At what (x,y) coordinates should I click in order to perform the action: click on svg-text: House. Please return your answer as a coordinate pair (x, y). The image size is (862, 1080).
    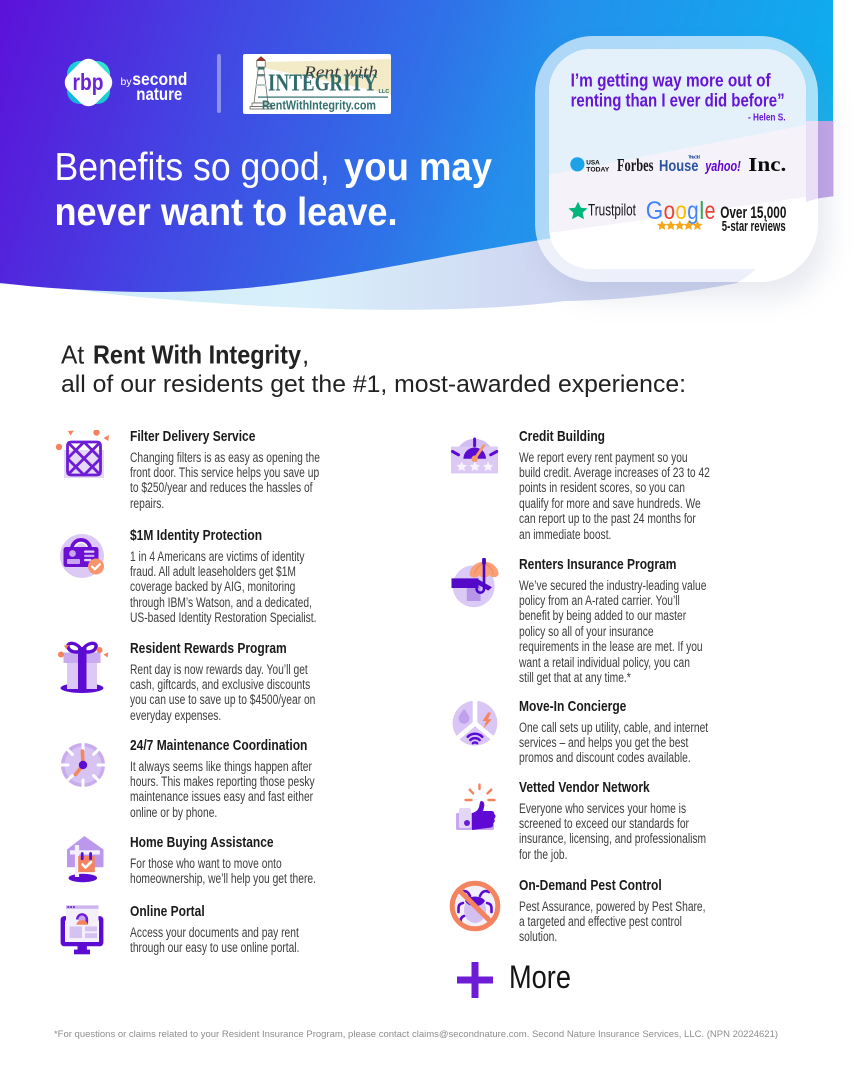
    Looking at the image, I should click on (679, 166).